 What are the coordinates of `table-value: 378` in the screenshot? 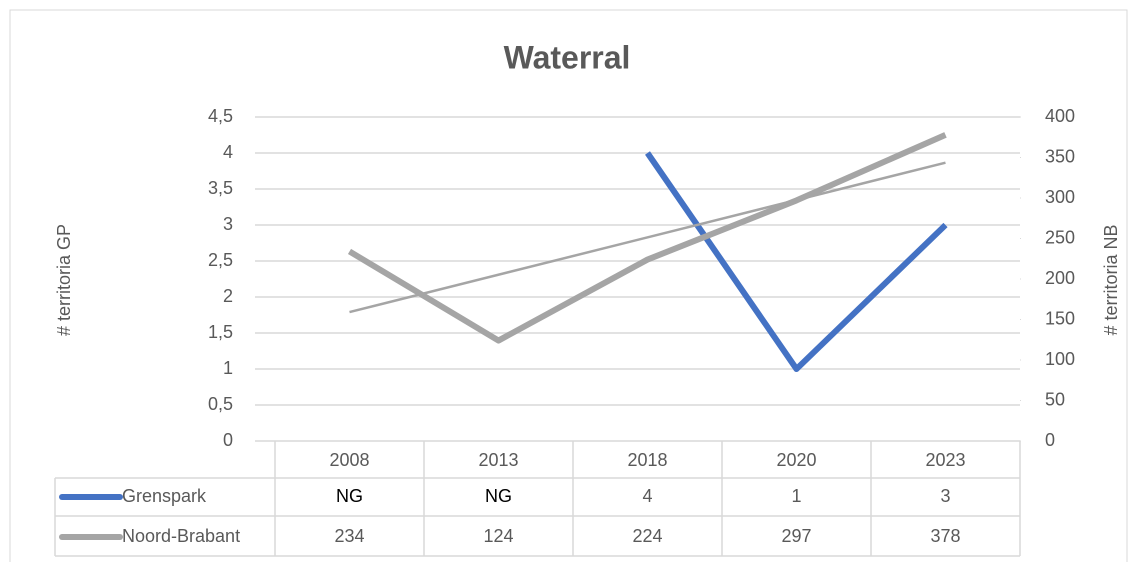 It's located at (945, 536).